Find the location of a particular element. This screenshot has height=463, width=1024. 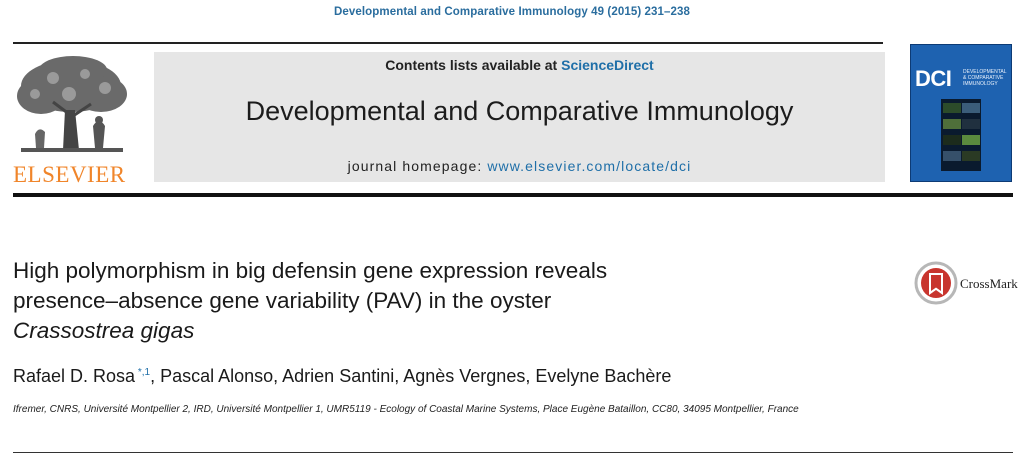

crossmark-label: CrossMark is located at coordinates (989, 283).